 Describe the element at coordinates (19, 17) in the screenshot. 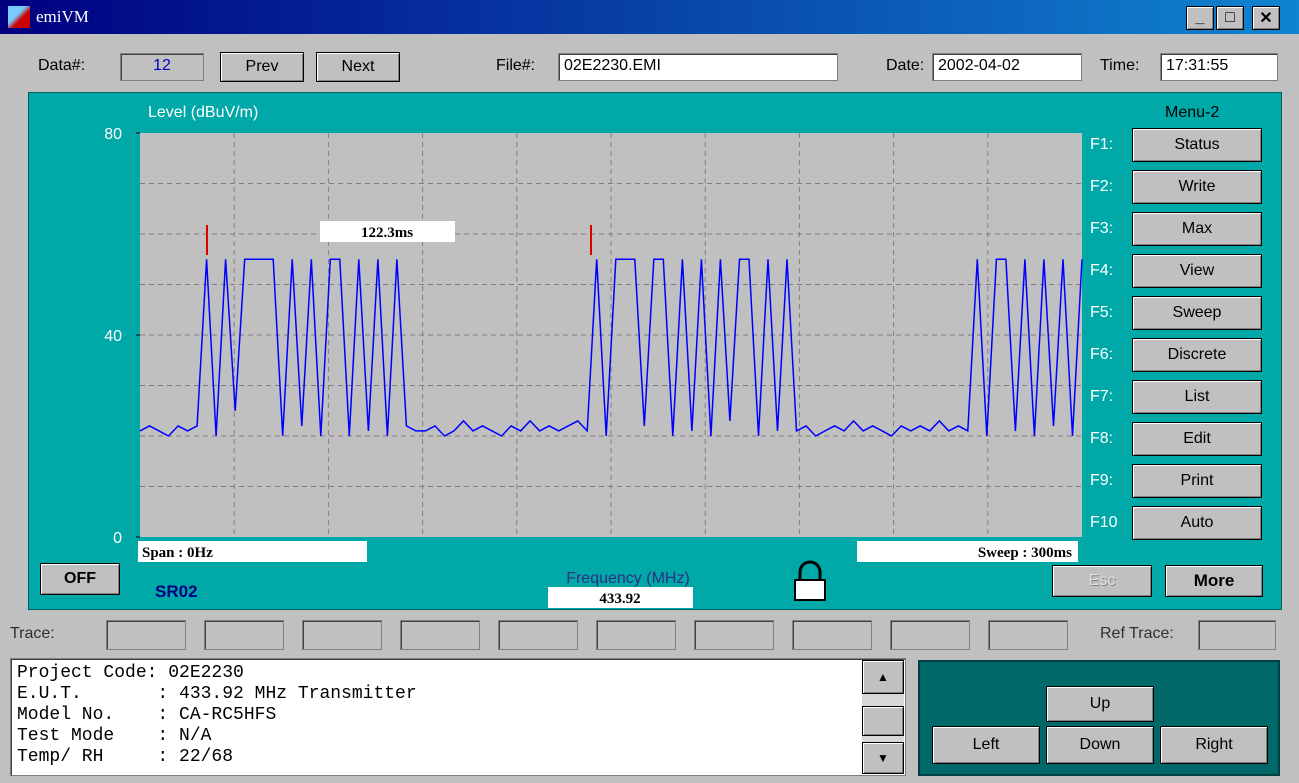

I see `app-icon` at that location.